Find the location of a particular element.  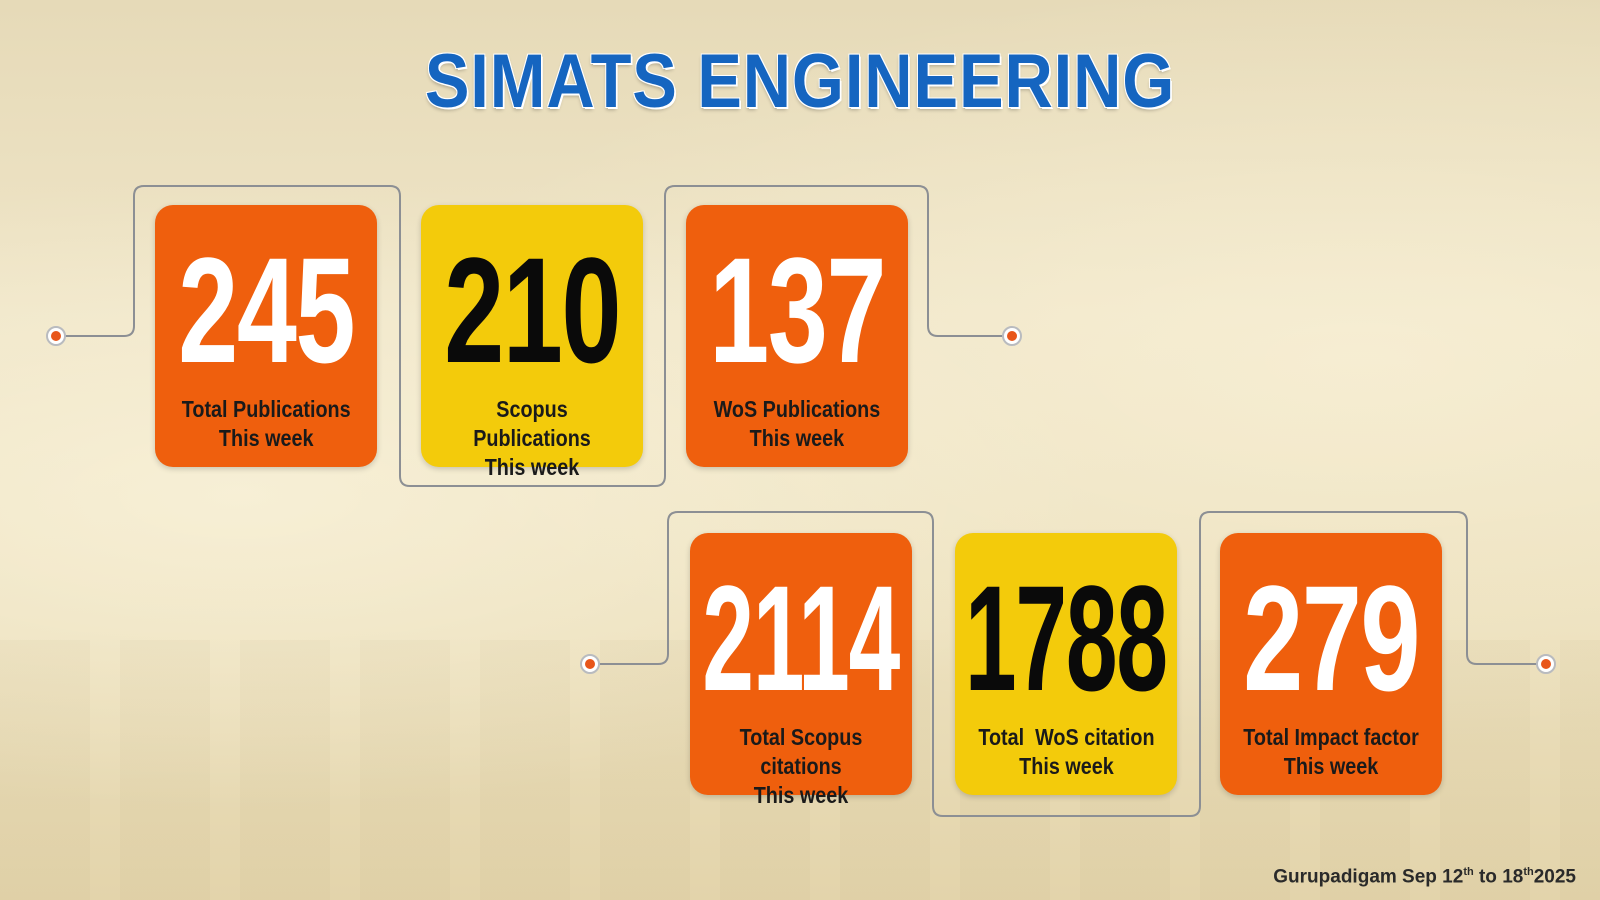

stat-value: 279 is located at coordinates (1331, 638).